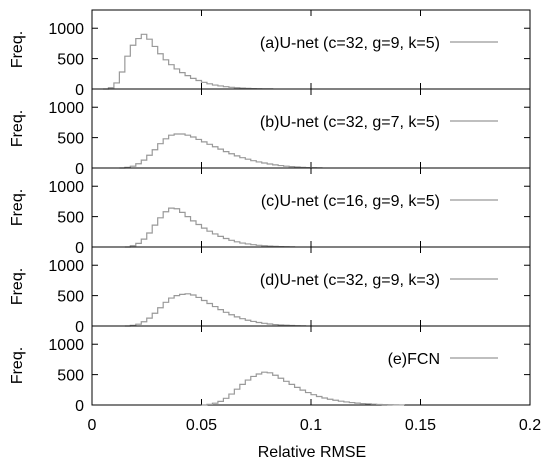 The width and height of the screenshot is (550, 469). Describe the element at coordinates (350, 280) in the screenshot. I see `legend-entry: (d)U-net (c=32, g=9, k=3)` at that location.